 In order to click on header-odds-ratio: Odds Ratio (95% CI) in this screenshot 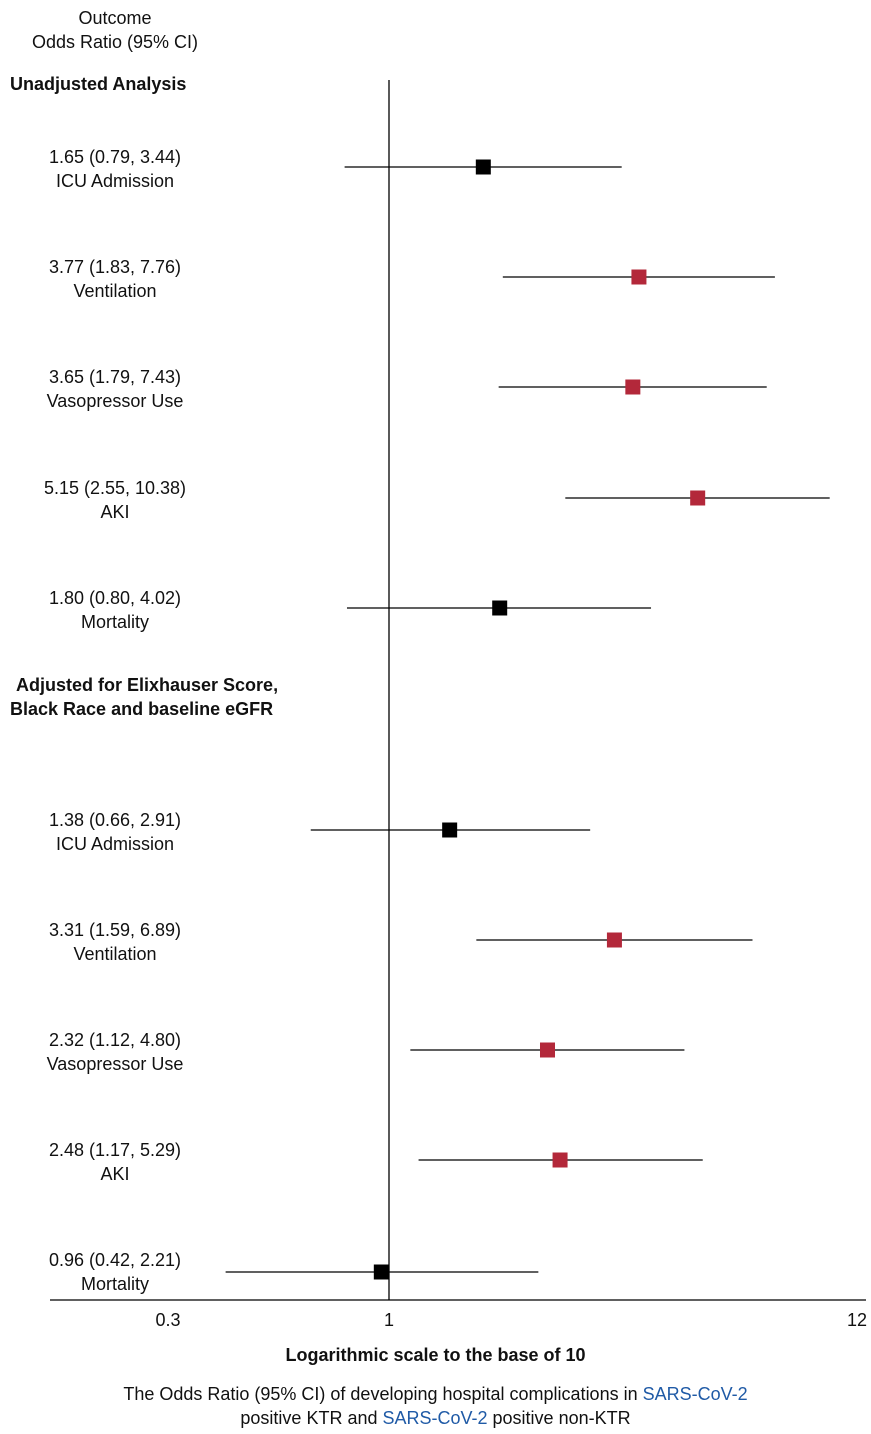, I will do `click(115, 42)`.